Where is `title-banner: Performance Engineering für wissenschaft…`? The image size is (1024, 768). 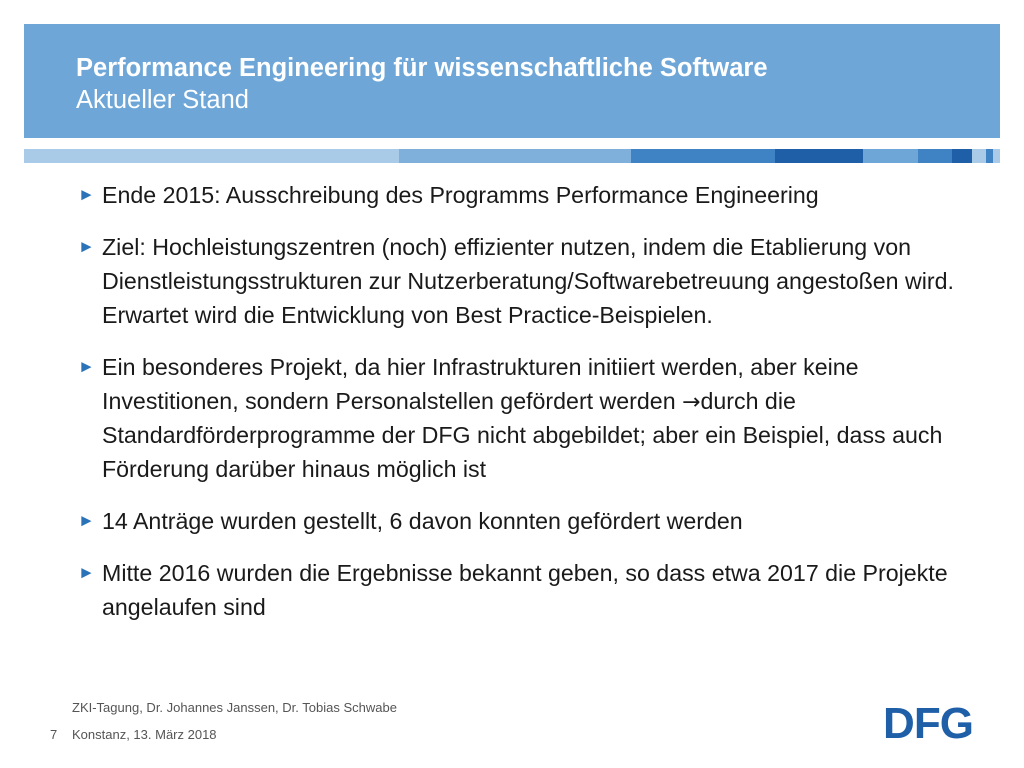
title-banner: Performance Engineering für wissenschaft… is located at coordinates (512, 81).